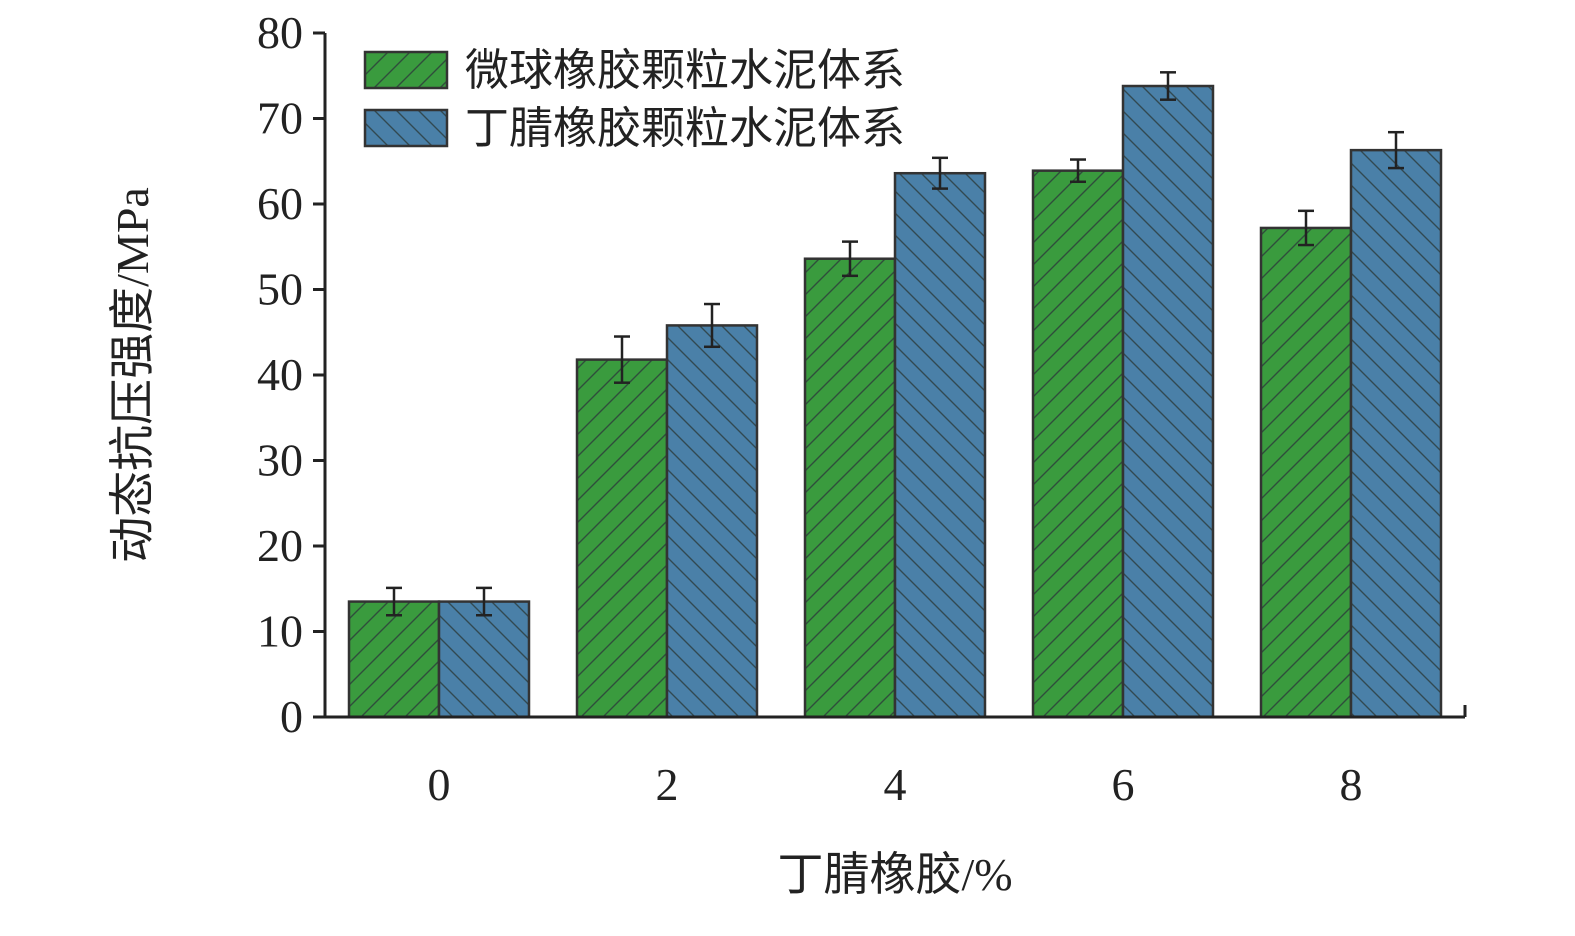 Image resolution: width=1575 pixels, height=936 pixels. I want to click on x-tick-label: 6, so click(1123, 784).